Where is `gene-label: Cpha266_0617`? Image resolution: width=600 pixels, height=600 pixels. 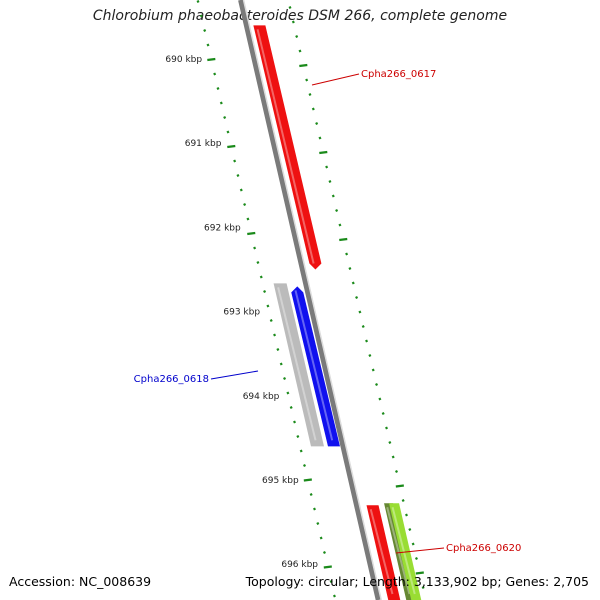 gene-label: Cpha266_0617 is located at coordinates (398, 74).